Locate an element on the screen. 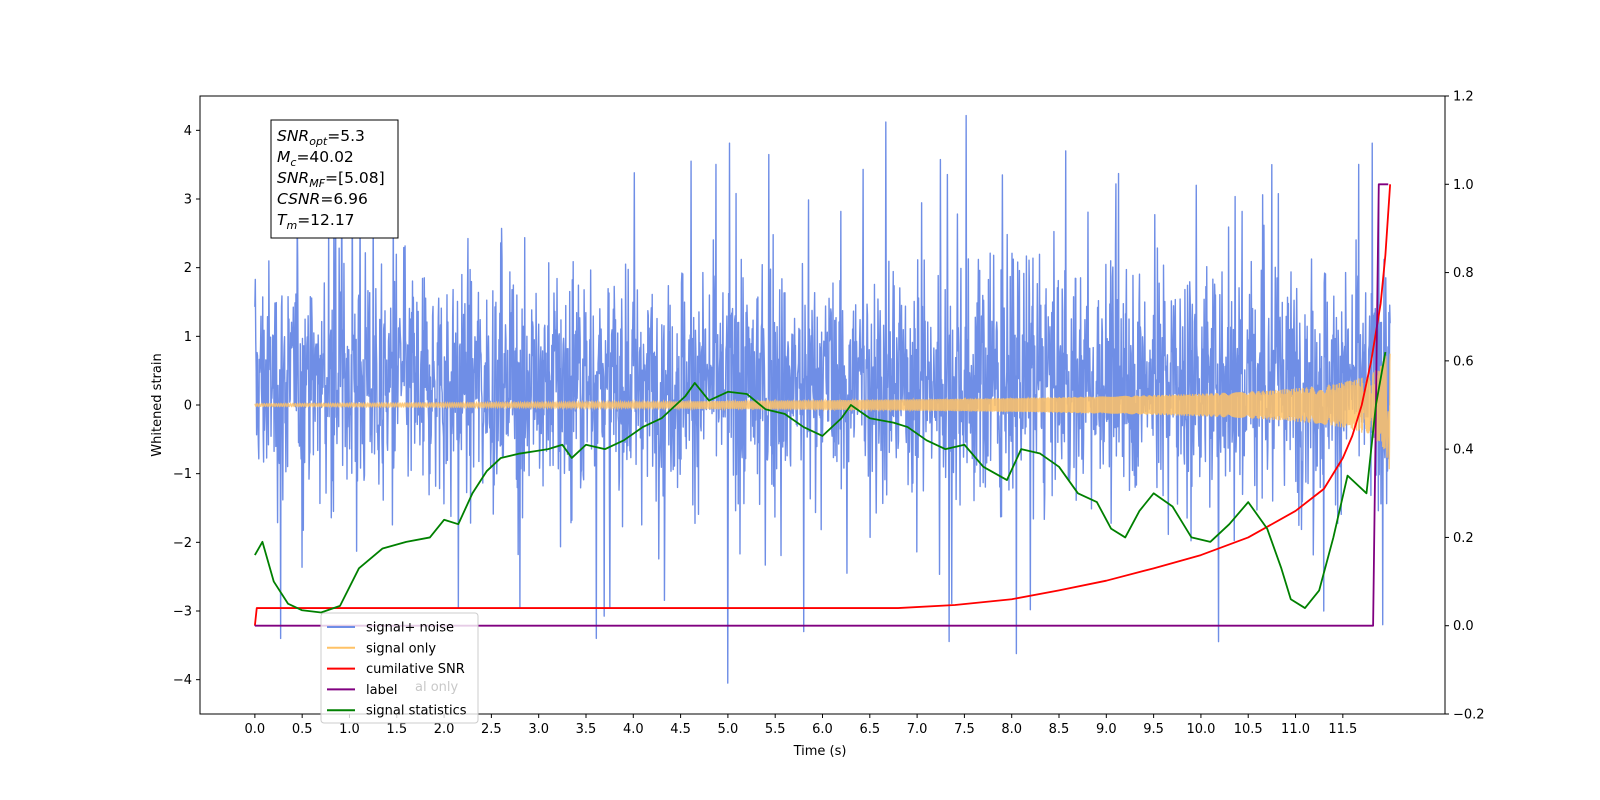  legend-label-label: label is located at coordinates (381, 690).